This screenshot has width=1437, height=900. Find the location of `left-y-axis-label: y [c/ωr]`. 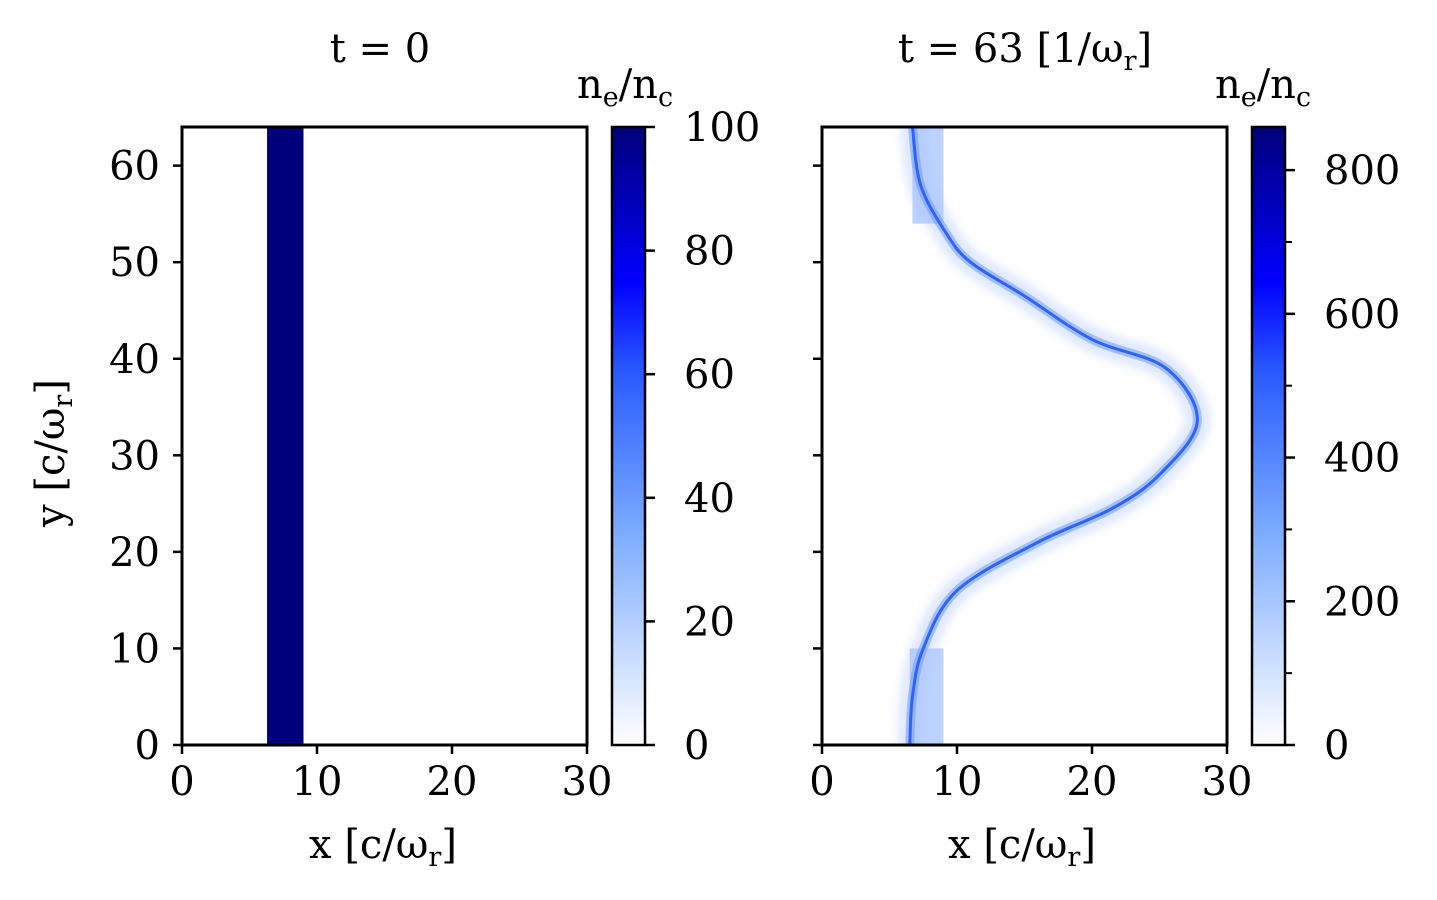

left-y-axis-label: y [c/ωr] is located at coordinates (53, 453).